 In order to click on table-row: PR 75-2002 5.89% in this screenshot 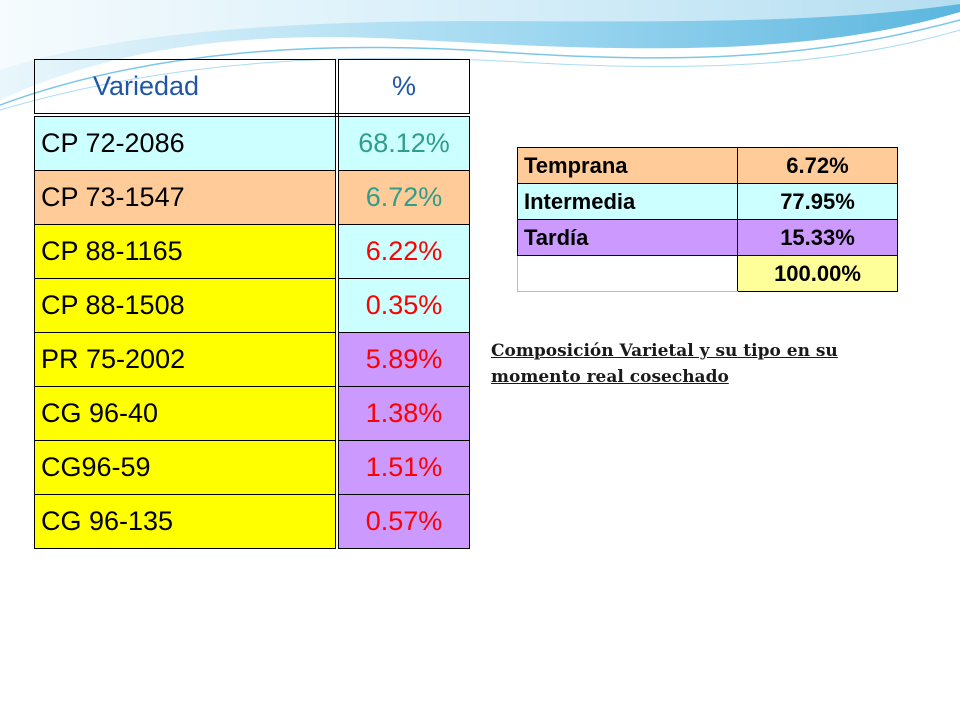, I will do `click(252, 359)`.